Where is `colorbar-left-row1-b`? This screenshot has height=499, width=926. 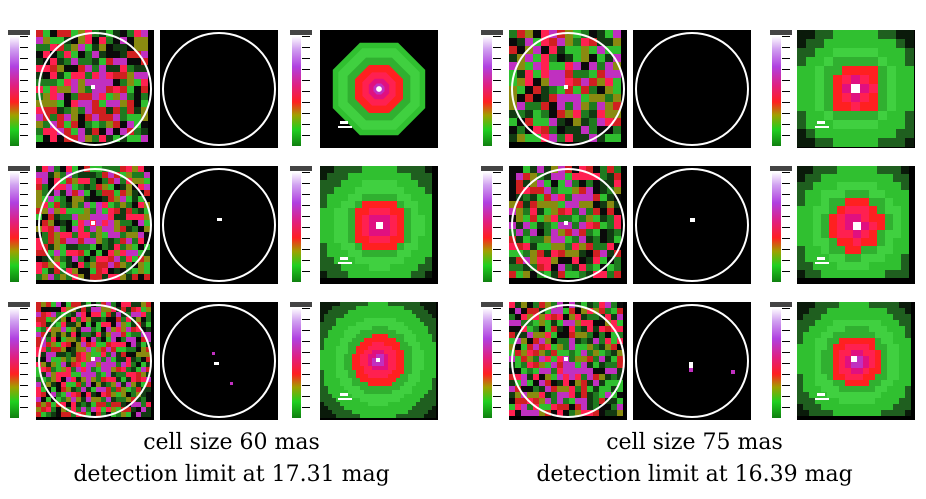
colorbar-left-row1-b is located at coordinates (301, 89).